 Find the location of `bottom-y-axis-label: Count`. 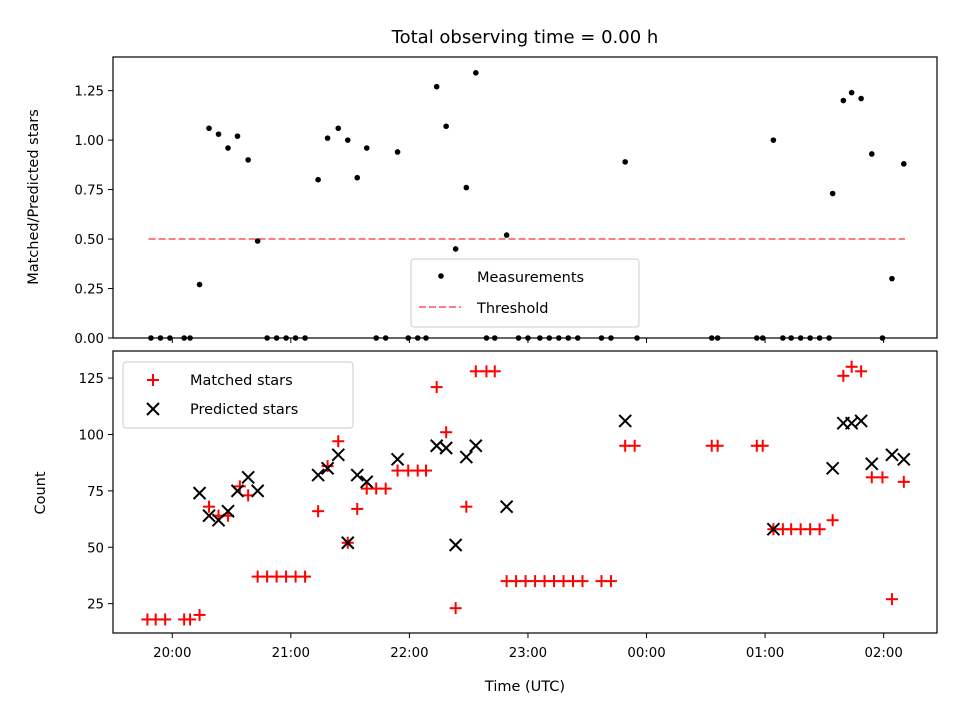

bottom-y-axis-label: Count is located at coordinates (41, 492).